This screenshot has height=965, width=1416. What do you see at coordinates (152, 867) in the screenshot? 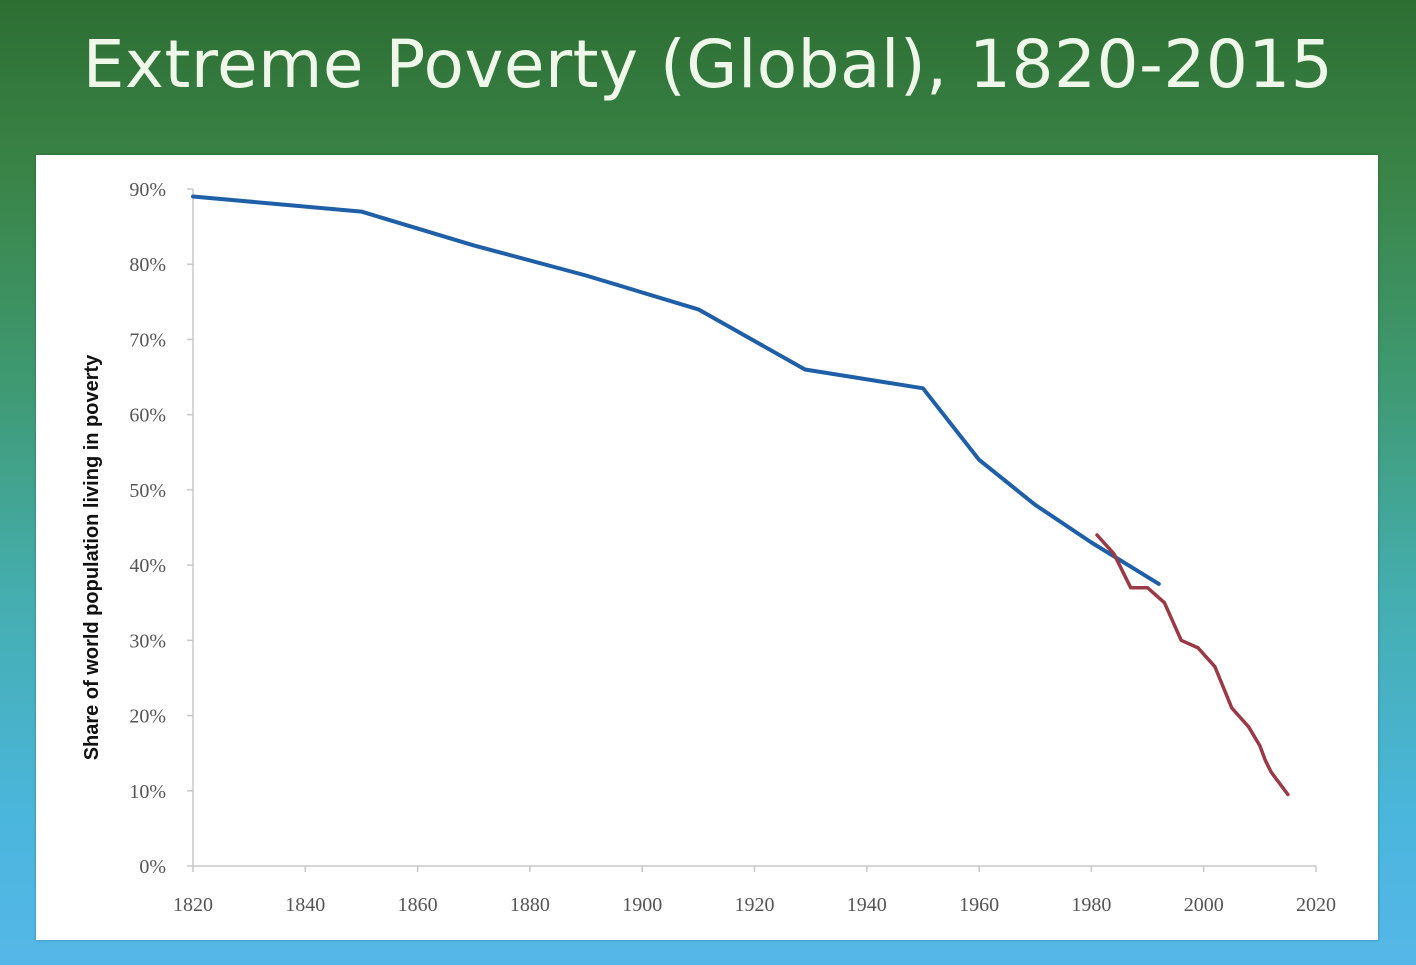
I see `y-tick-label: 0%` at bounding box center [152, 867].